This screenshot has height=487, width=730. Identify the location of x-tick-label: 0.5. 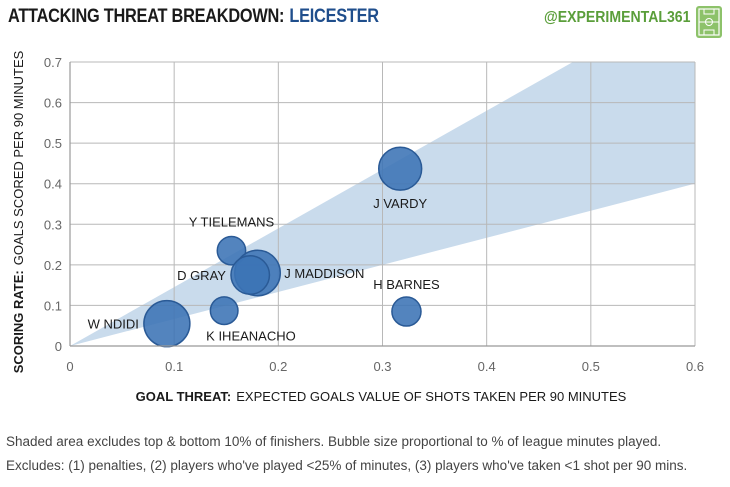
(591, 366).